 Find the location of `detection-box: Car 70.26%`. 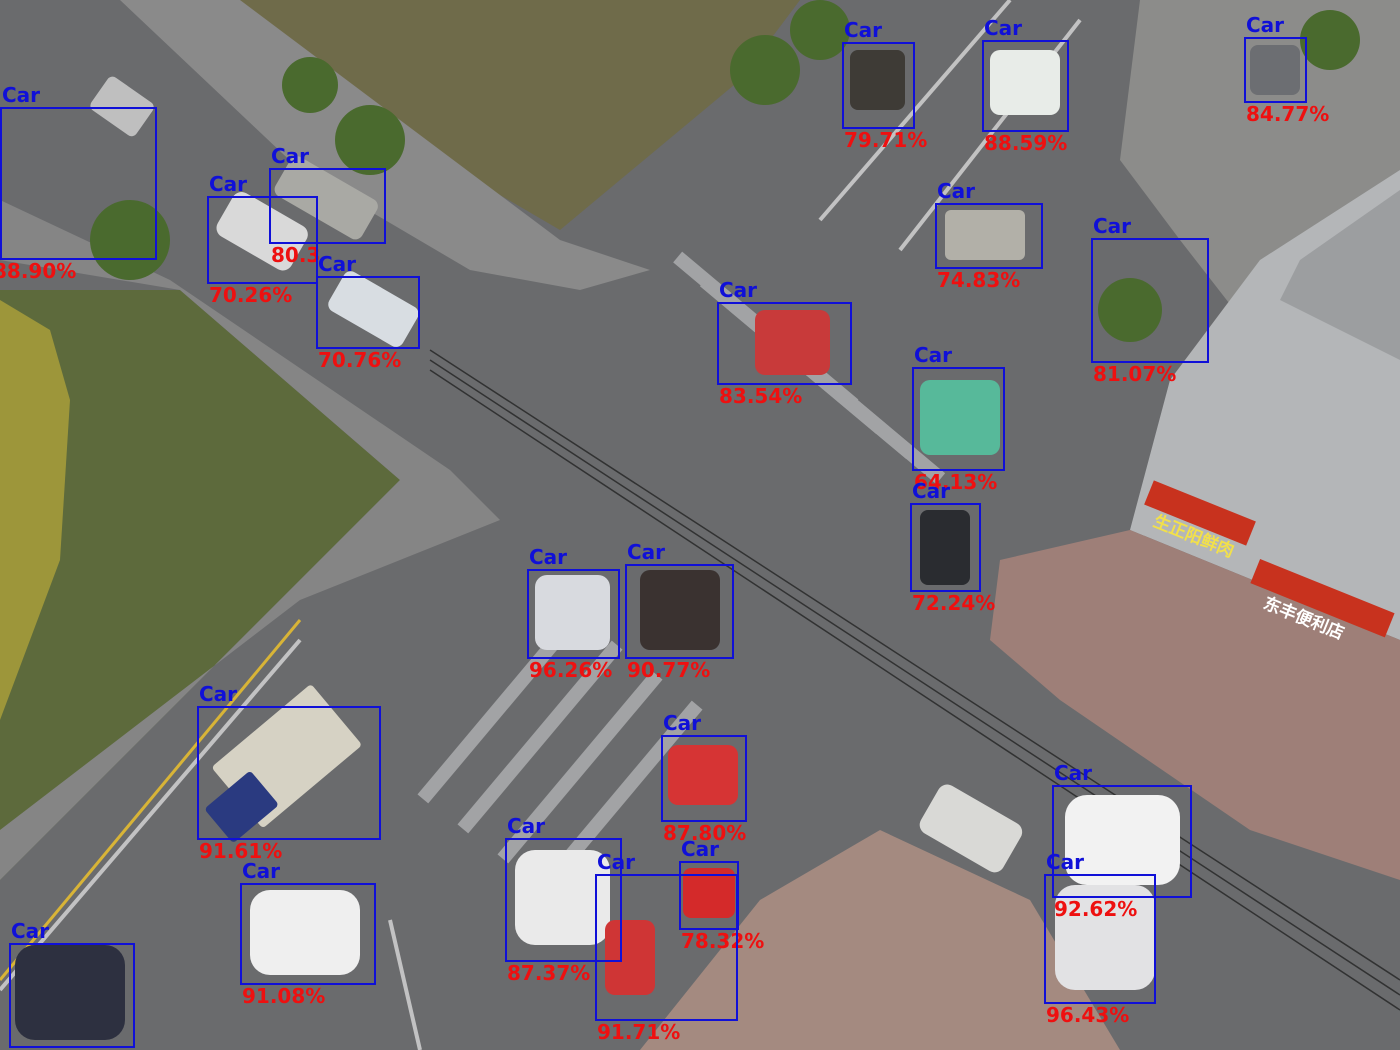

detection-box: Car 70.26% is located at coordinates (262, 239).